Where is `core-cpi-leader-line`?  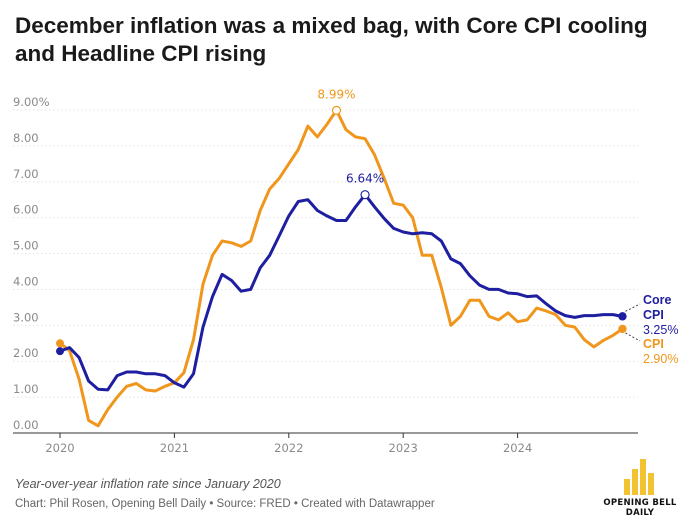
core-cpi-leader-line is located at coordinates (633, 307).